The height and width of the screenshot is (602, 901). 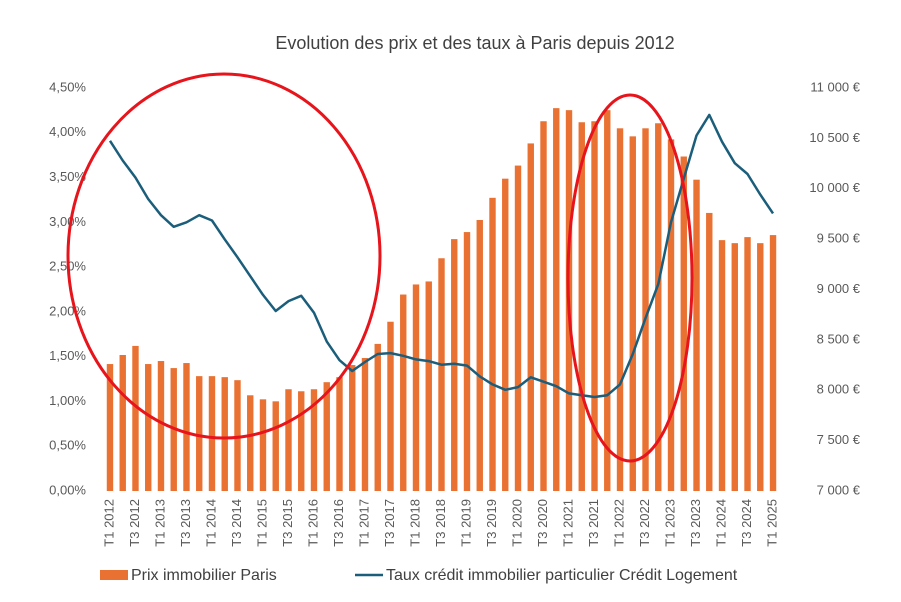 What do you see at coordinates (644, 523) in the screenshot?
I see `x-tick-label: T3 2022` at bounding box center [644, 523].